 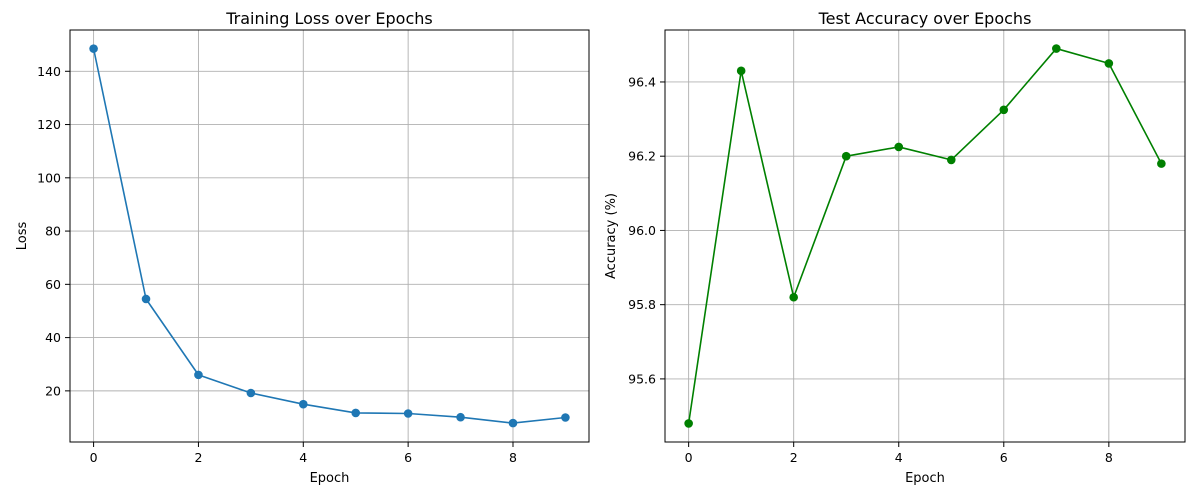 I want to click on loss-y-tick-label: 100, so click(x=49, y=177).